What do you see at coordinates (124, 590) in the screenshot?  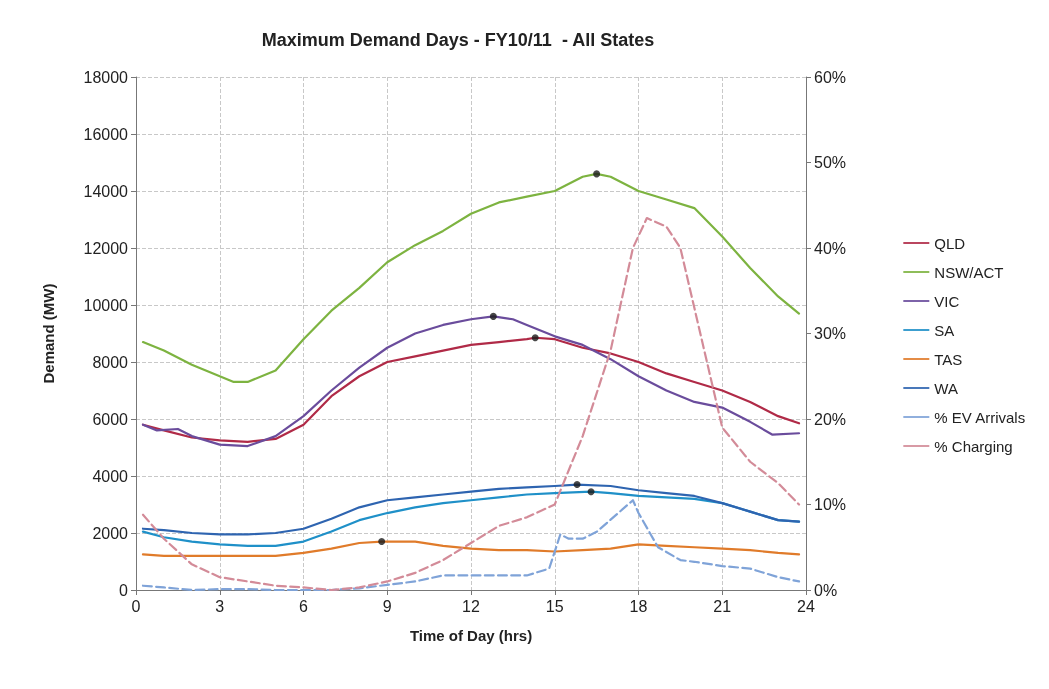 I see `y-tick-label: 0` at bounding box center [124, 590].